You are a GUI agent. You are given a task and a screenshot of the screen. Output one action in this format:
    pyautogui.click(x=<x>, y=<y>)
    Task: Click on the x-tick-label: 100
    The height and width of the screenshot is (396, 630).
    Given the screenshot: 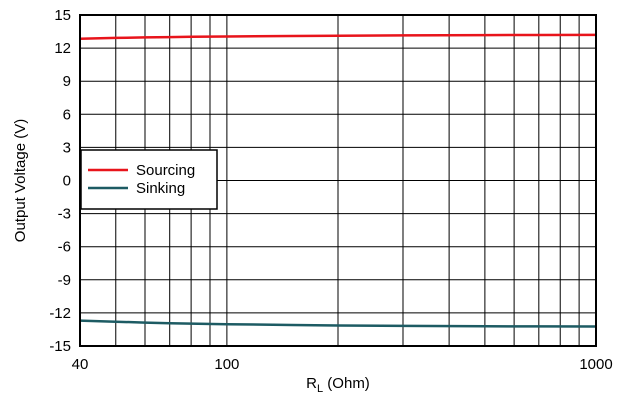 What is the action you would take?
    pyautogui.click(x=226, y=364)
    